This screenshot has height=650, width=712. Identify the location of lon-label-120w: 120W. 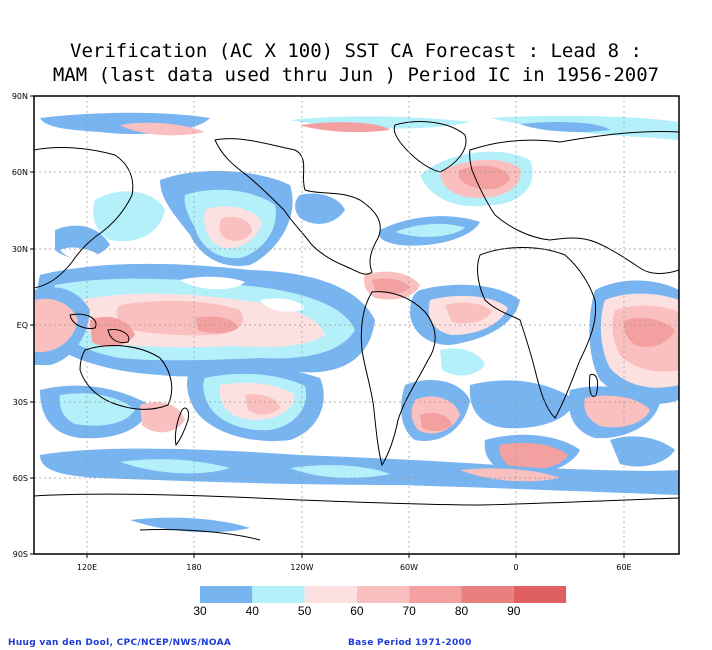
(301, 567).